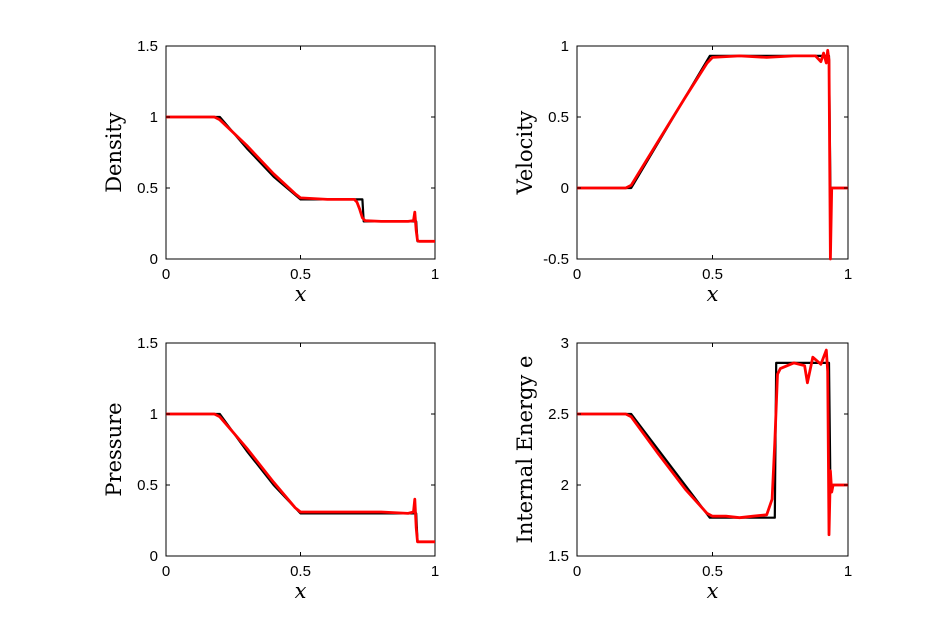 This screenshot has width=938, height=625. What do you see at coordinates (565, 343) in the screenshot?
I see `y-tick-label: 3` at bounding box center [565, 343].